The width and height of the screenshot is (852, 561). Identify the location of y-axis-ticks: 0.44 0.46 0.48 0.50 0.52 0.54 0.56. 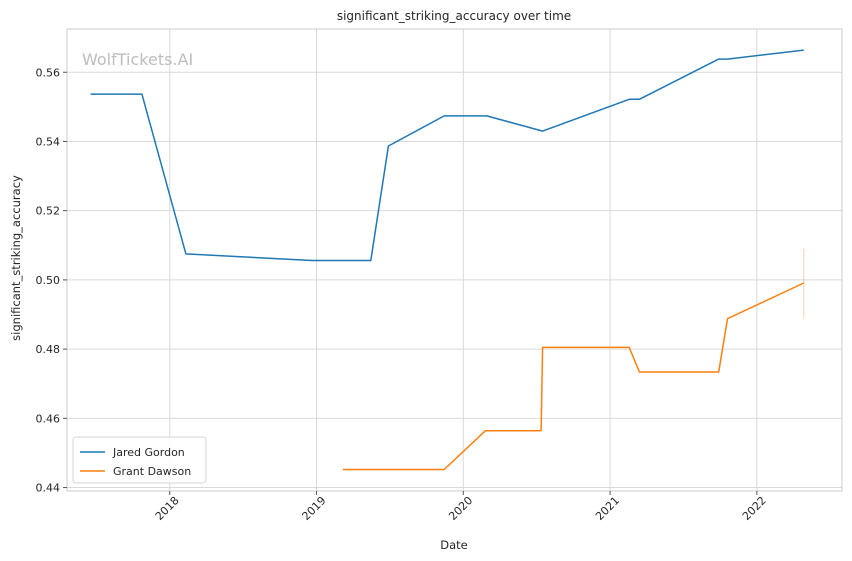
(51, 280).